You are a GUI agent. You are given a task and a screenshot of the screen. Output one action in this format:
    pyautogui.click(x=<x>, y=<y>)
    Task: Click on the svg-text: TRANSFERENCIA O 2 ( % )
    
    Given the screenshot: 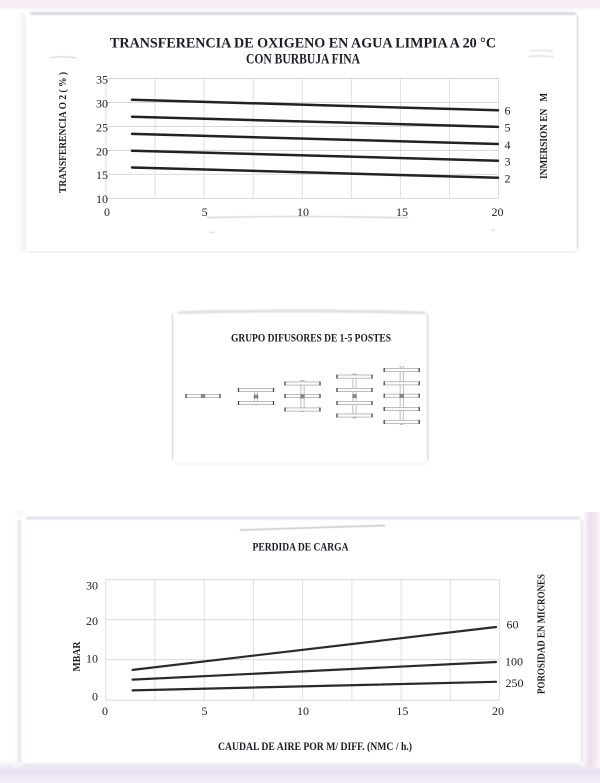 What is the action you would take?
    pyautogui.click(x=63, y=132)
    